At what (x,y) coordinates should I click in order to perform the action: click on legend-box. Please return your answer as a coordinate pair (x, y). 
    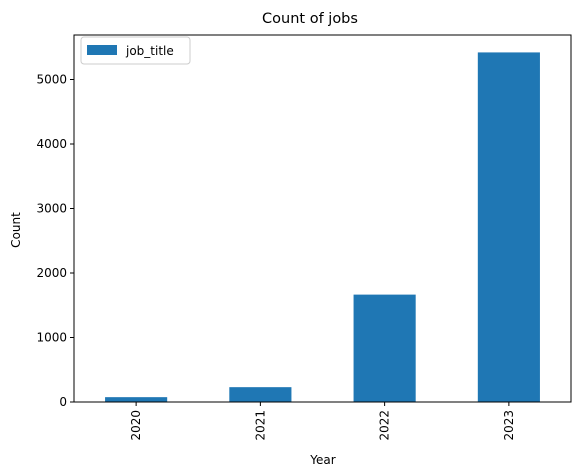
    Looking at the image, I should click on (135, 50).